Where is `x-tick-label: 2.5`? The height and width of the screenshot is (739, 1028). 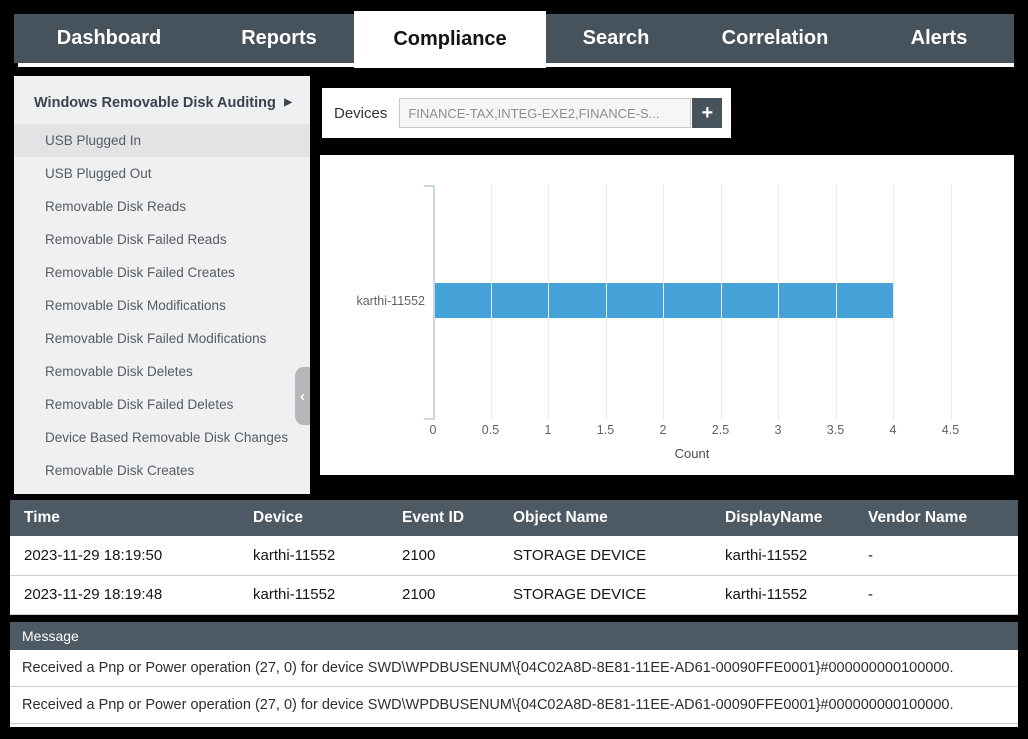 x-tick-label: 2.5 is located at coordinates (720, 430).